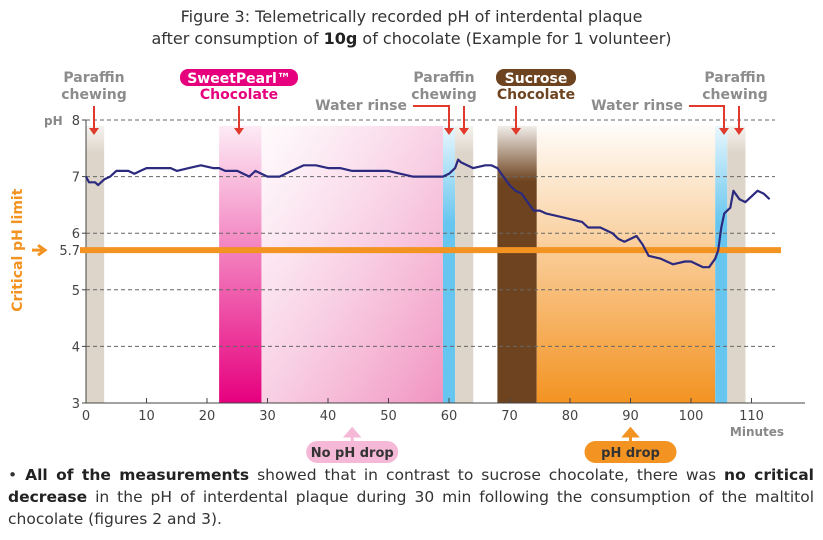 The width and height of the screenshot is (823, 540). What do you see at coordinates (53, 121) in the screenshot?
I see `y-axis-label: pH` at bounding box center [53, 121].